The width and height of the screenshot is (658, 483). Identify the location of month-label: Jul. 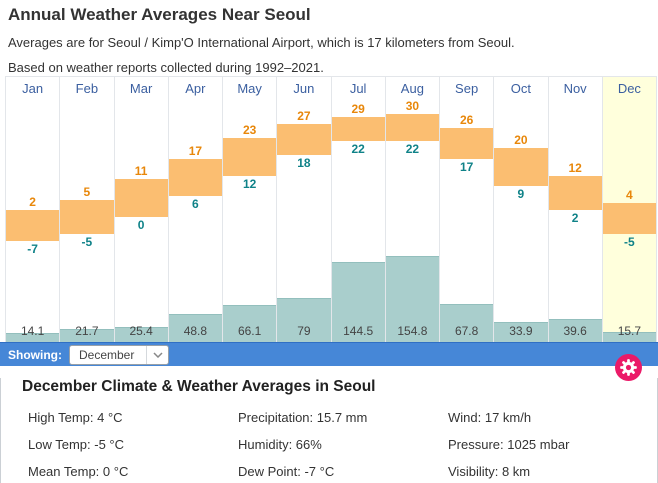
(358, 88).